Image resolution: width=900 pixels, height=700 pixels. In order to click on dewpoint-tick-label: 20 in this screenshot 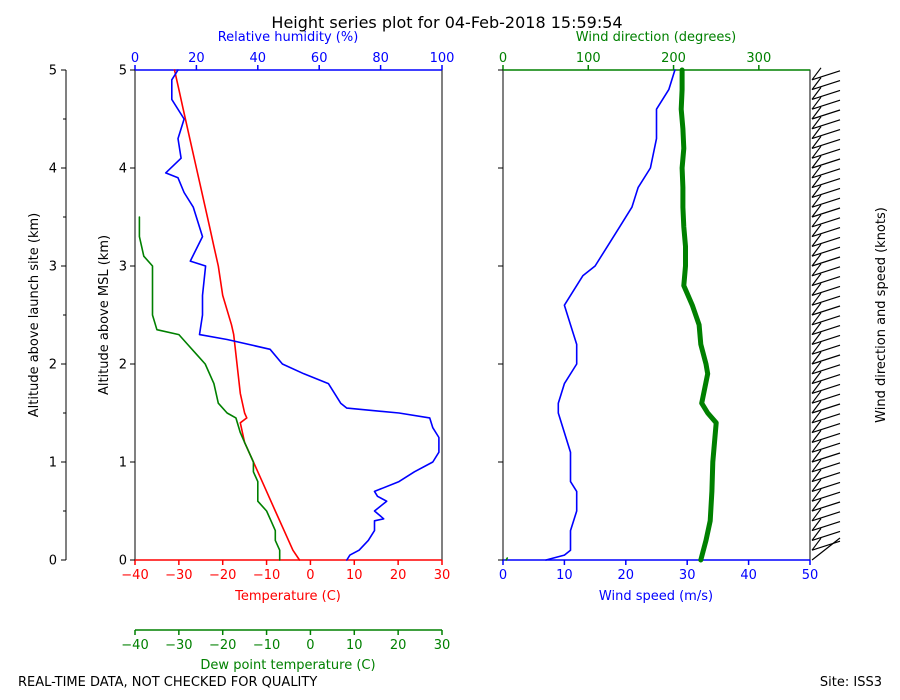, I will do `click(398, 645)`.